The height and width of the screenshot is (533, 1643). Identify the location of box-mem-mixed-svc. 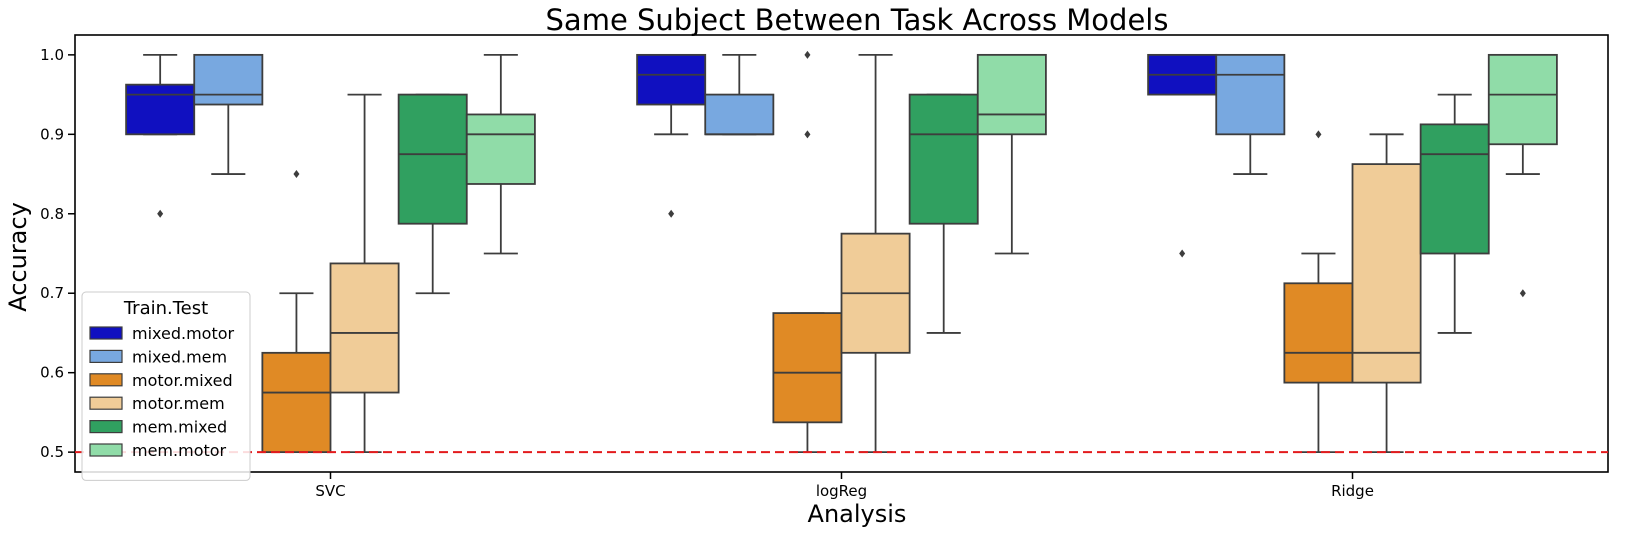
(432, 194).